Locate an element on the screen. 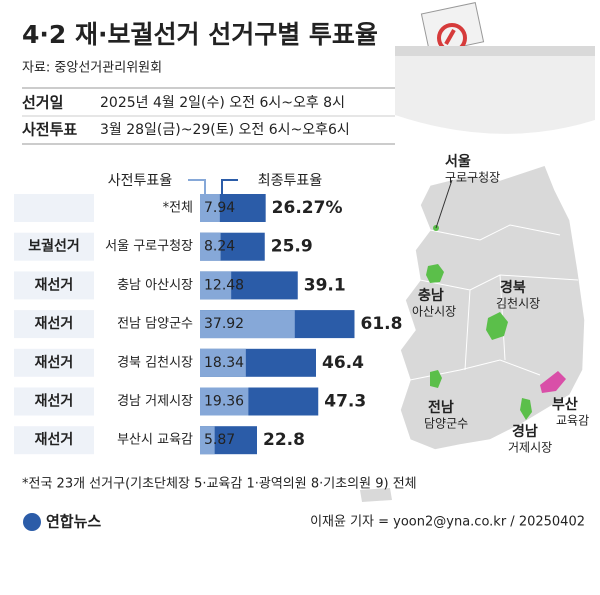 The height and width of the screenshot is (595, 600). map-region: 전남 is located at coordinates (441, 407).